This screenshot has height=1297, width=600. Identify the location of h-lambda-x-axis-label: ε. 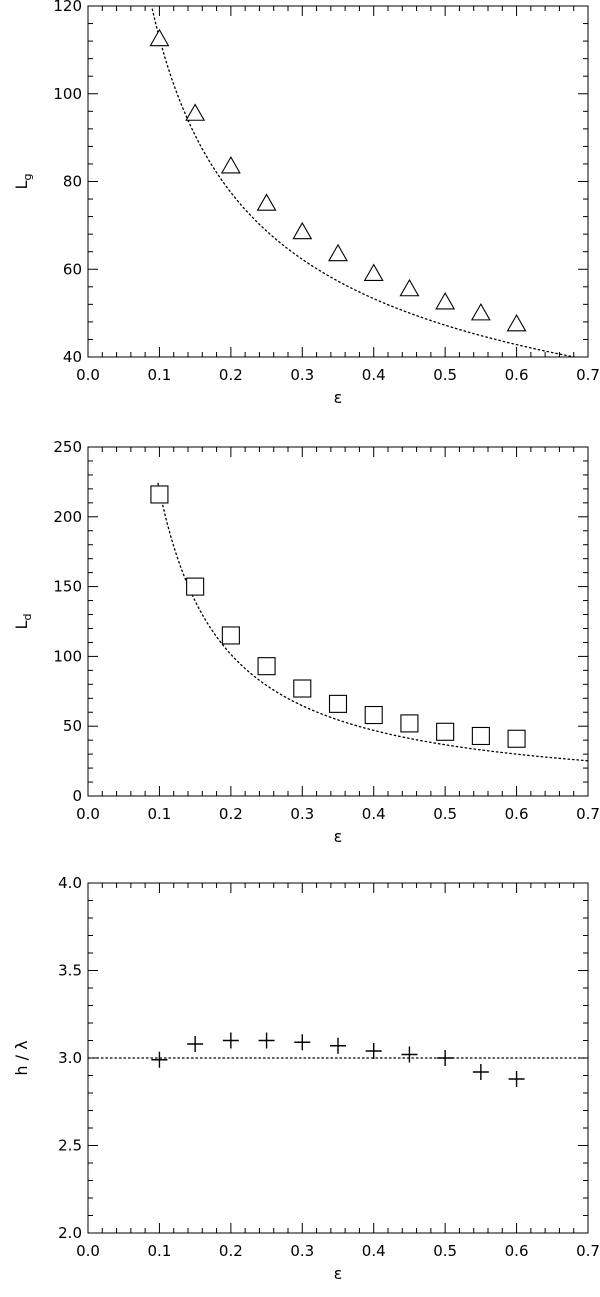
(338, 1273).